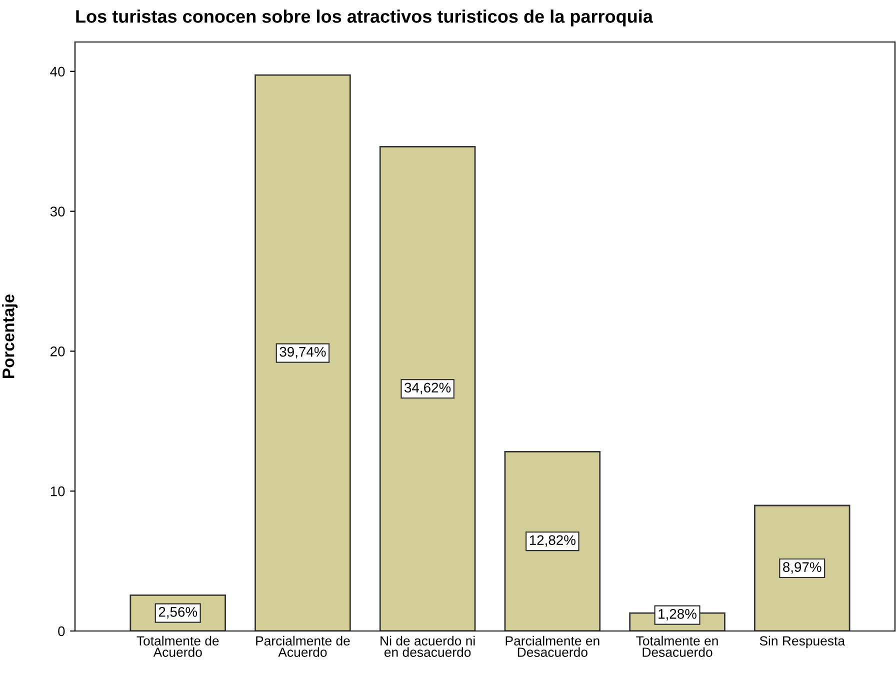 The image size is (896, 673). I want to click on x-tick-label: Ni de acuerdo ni en desacuerdo, so click(427, 646).